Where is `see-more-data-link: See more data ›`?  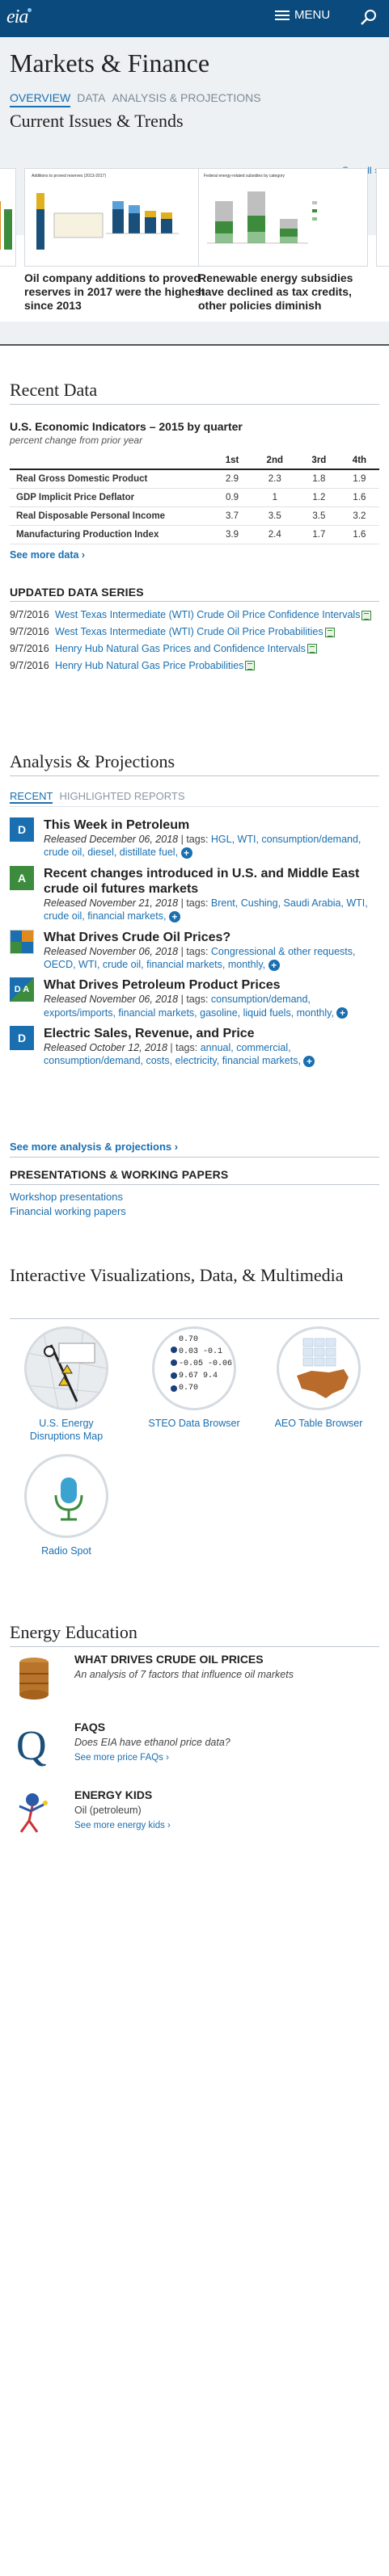 see-more-data-link: See more data › is located at coordinates (48, 555).